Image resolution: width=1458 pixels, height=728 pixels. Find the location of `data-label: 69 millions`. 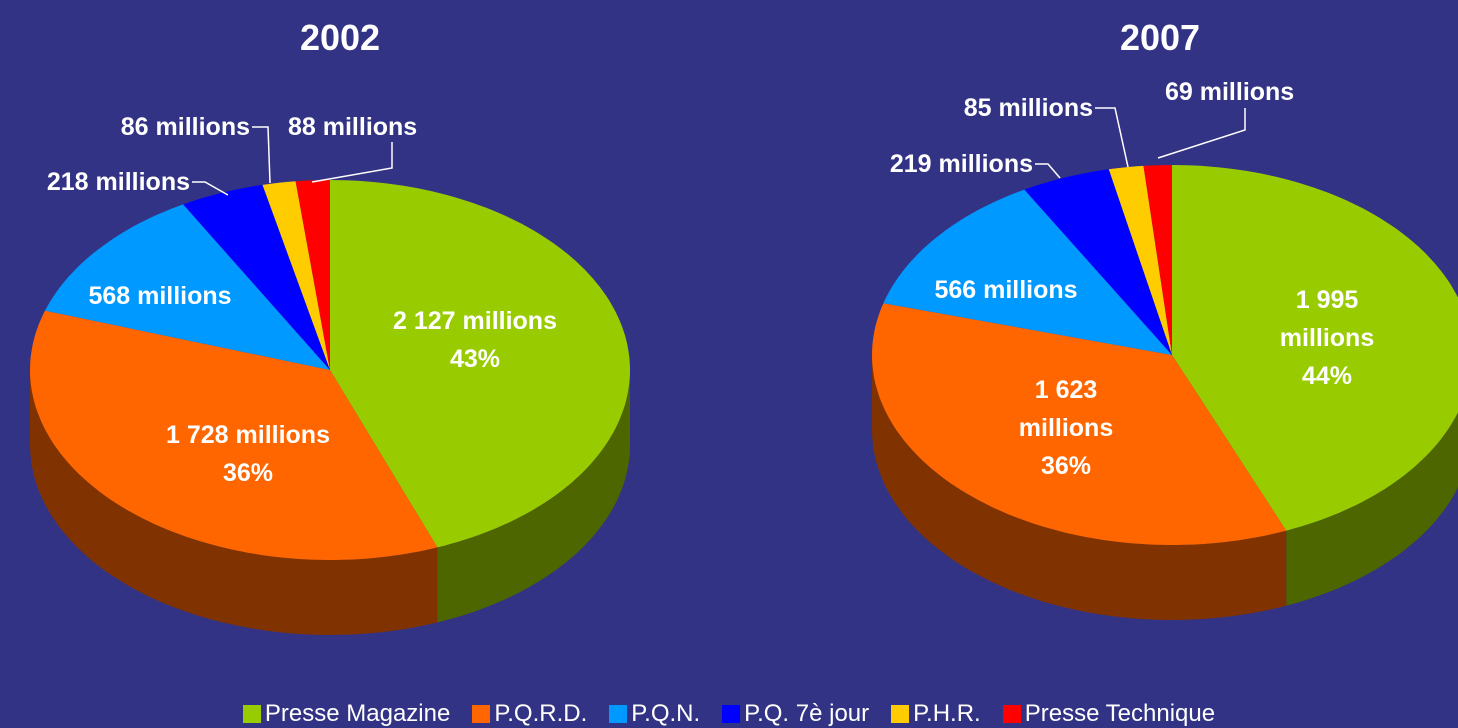

data-label: 69 millions is located at coordinates (1230, 92).